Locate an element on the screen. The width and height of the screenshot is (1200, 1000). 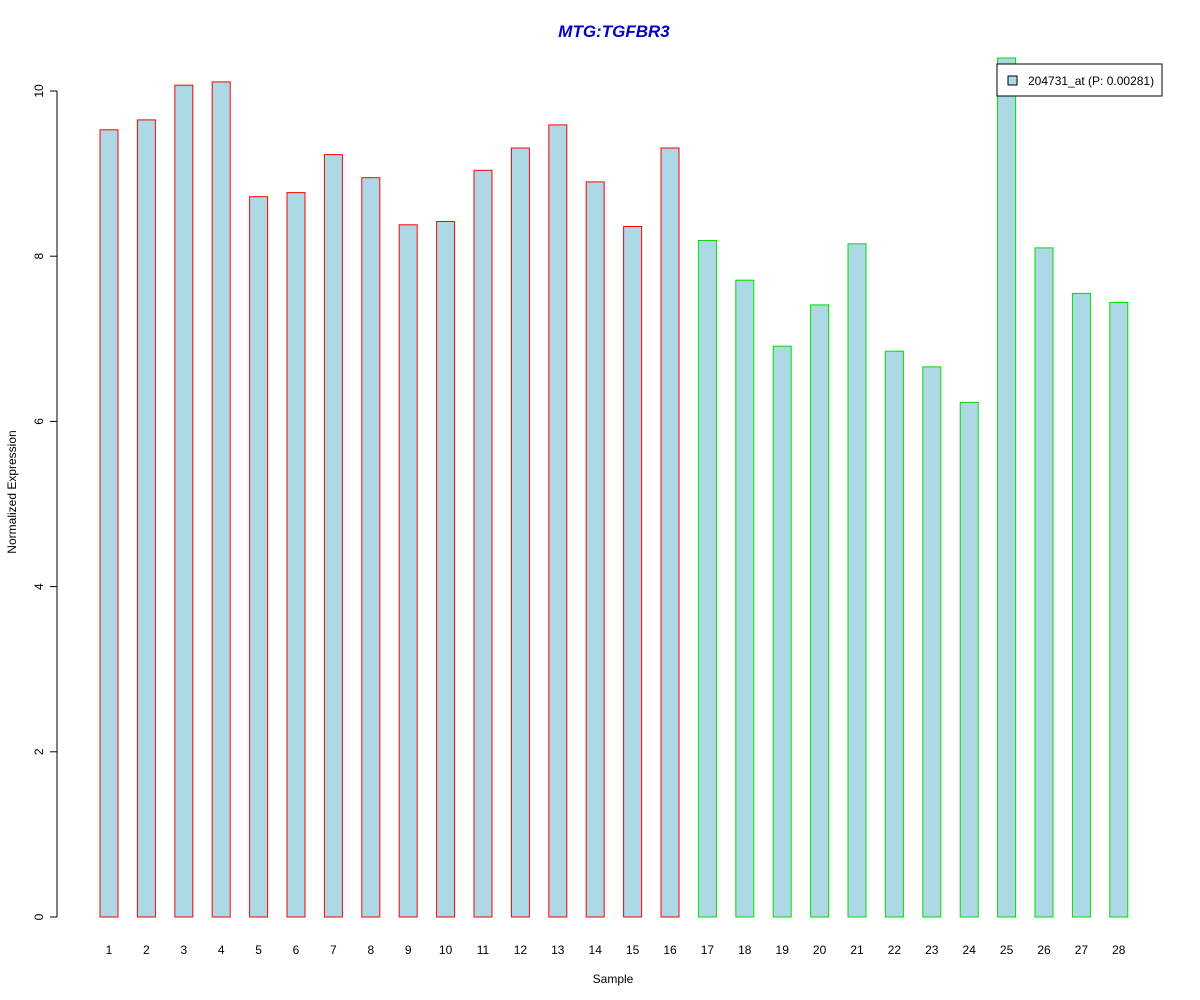
x-tick-label: 4 is located at coordinates (221, 950).